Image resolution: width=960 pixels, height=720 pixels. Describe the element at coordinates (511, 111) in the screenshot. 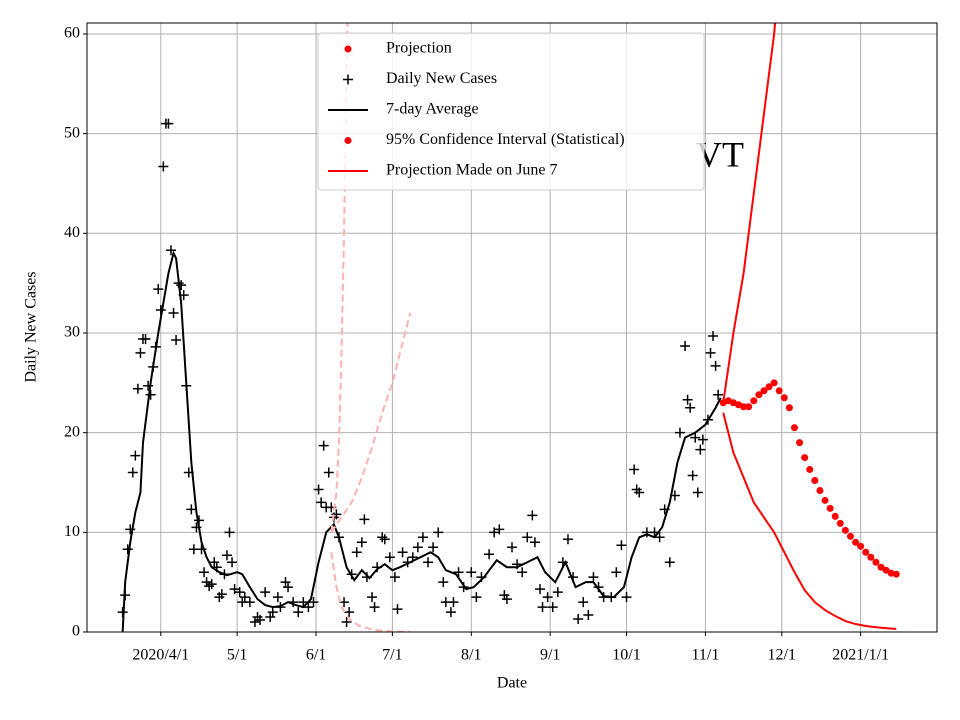

I see `legend-box` at that location.